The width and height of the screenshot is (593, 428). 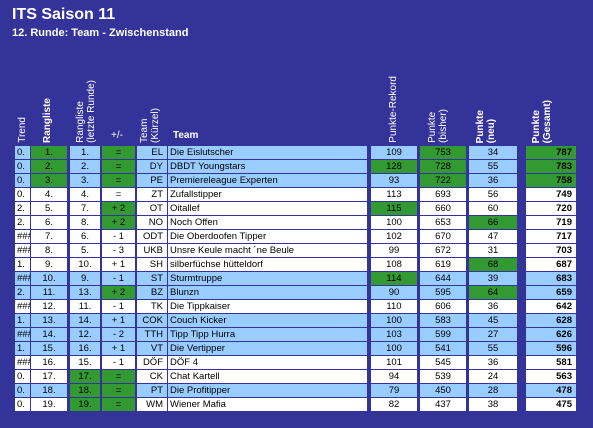 I want to click on table-cell: CK, so click(x=152, y=376).